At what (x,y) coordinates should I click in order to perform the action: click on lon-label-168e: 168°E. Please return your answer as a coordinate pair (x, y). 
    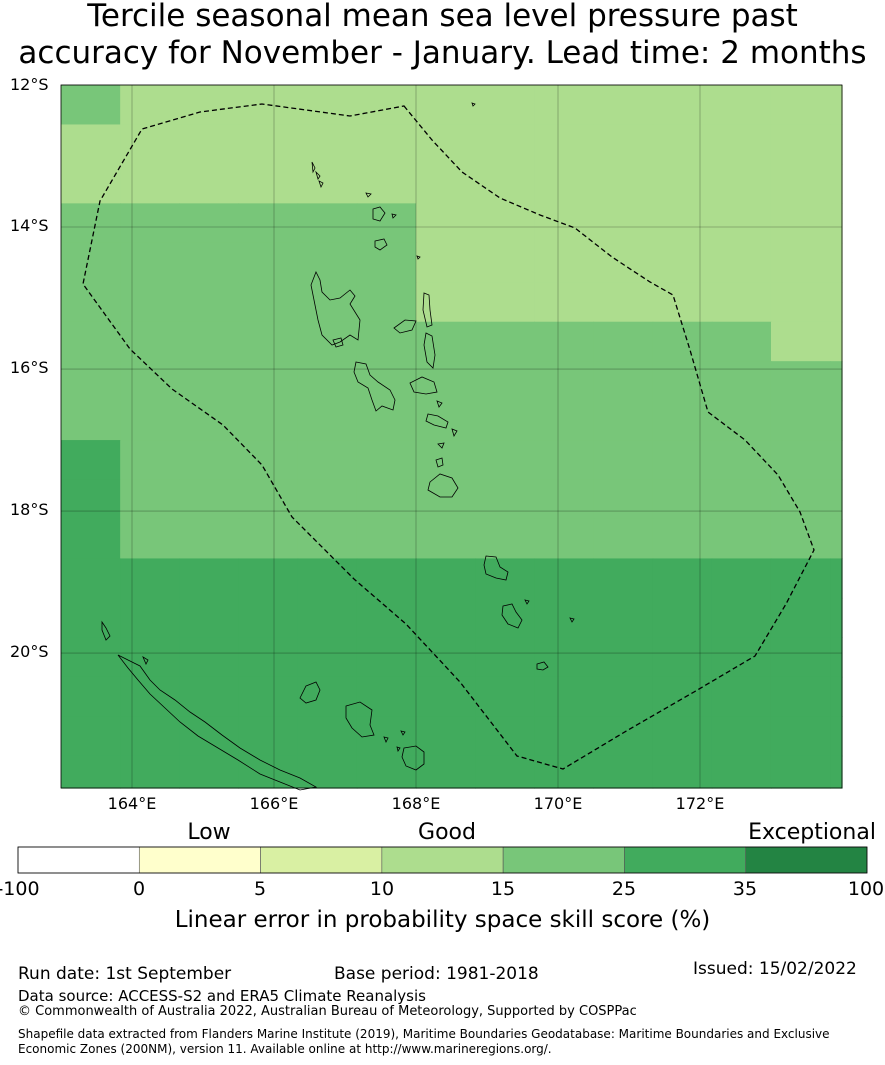
    Looking at the image, I should click on (416, 803).